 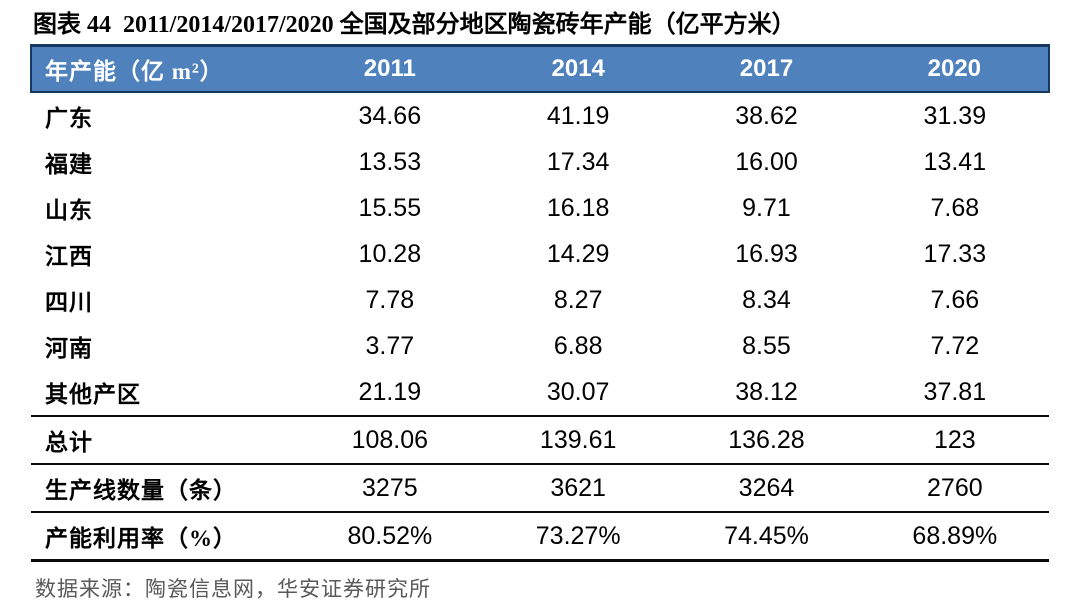 I want to click on value-cell: 37.81, so click(x=954, y=393).